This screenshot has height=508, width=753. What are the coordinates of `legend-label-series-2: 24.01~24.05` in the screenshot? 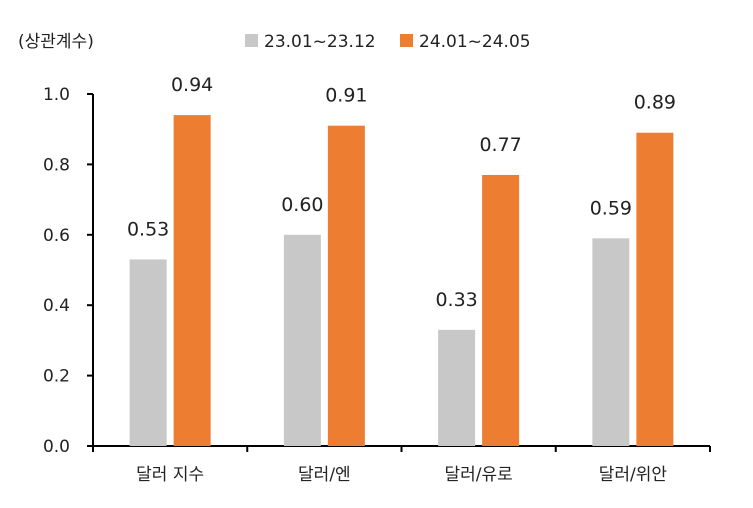 It's located at (475, 42).